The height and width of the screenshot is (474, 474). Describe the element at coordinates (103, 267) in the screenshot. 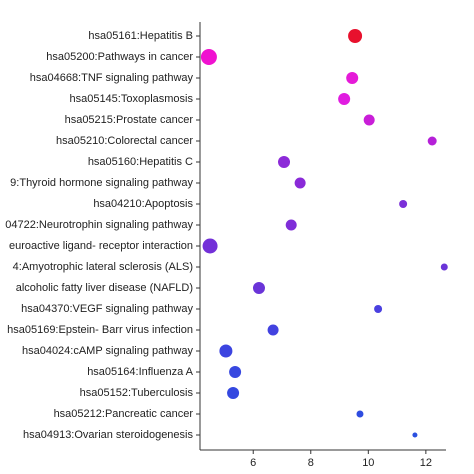

I see `y-tick-label: 4:Amyotrophic lateral sclerosis (ALS)` at that location.